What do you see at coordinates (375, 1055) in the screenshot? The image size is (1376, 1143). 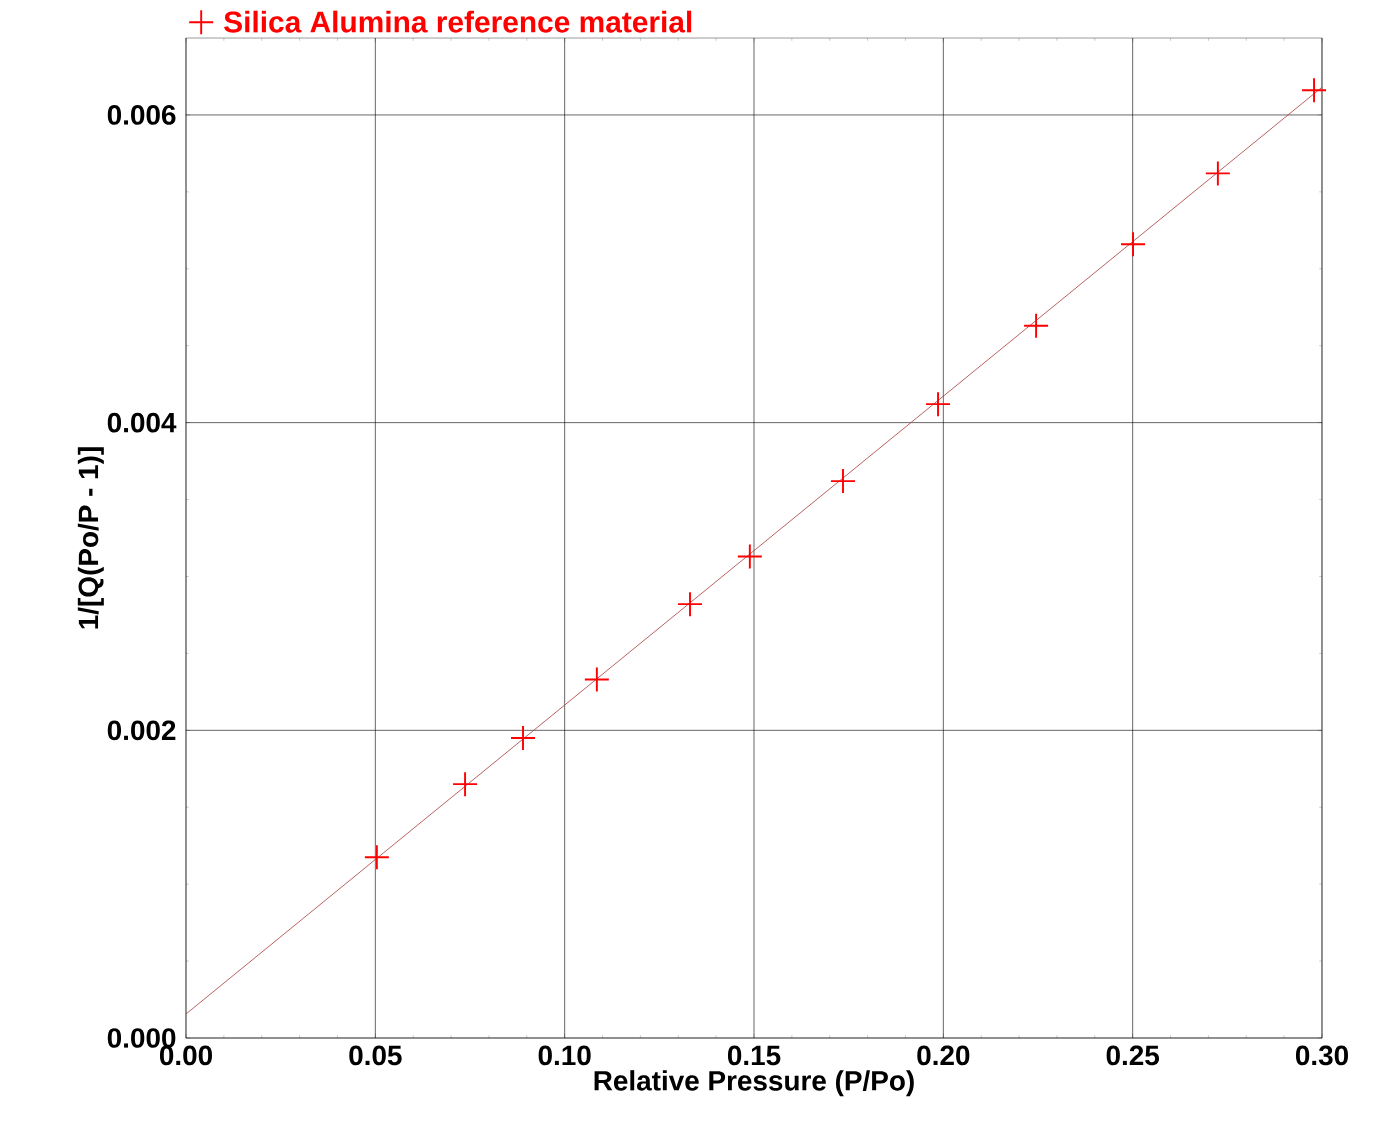 I see `x-tick-label: 0.05` at bounding box center [375, 1055].